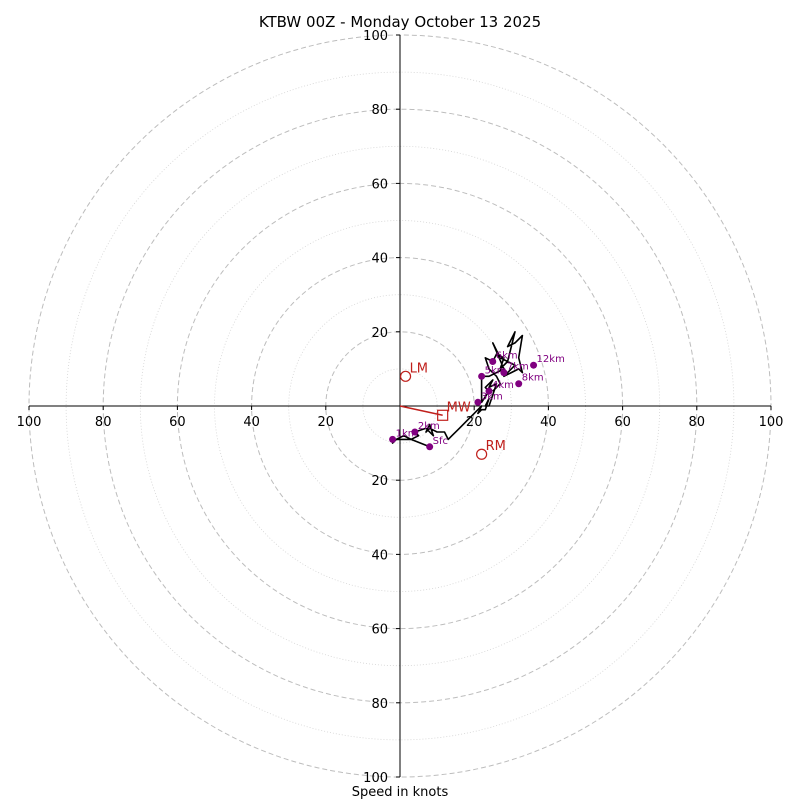 This screenshot has width=800, height=800. Describe the element at coordinates (379, 630) in the screenshot. I see `tick-label-bottom-60: 60` at that location.